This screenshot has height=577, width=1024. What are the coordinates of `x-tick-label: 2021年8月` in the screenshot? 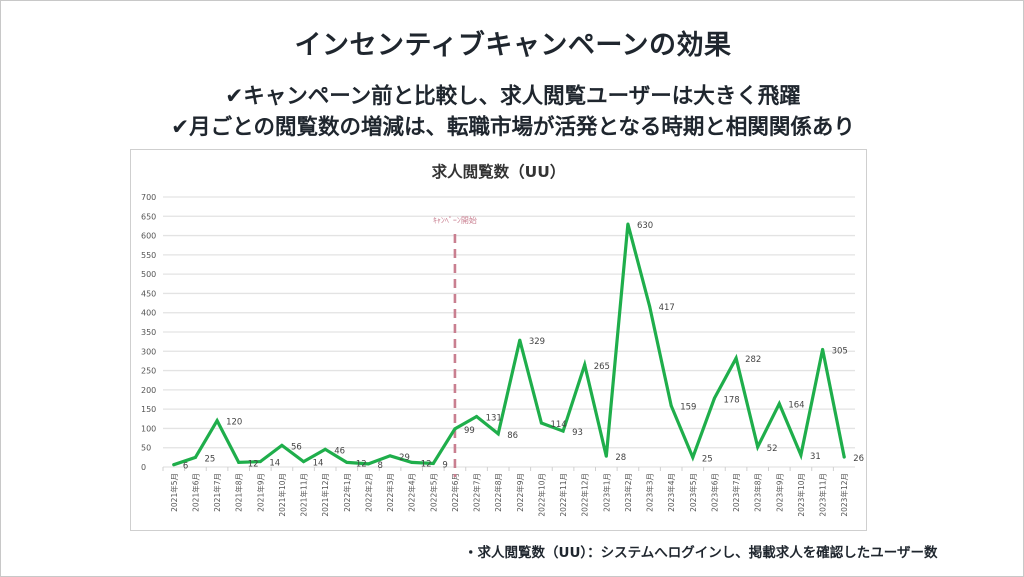 It's located at (239, 492).